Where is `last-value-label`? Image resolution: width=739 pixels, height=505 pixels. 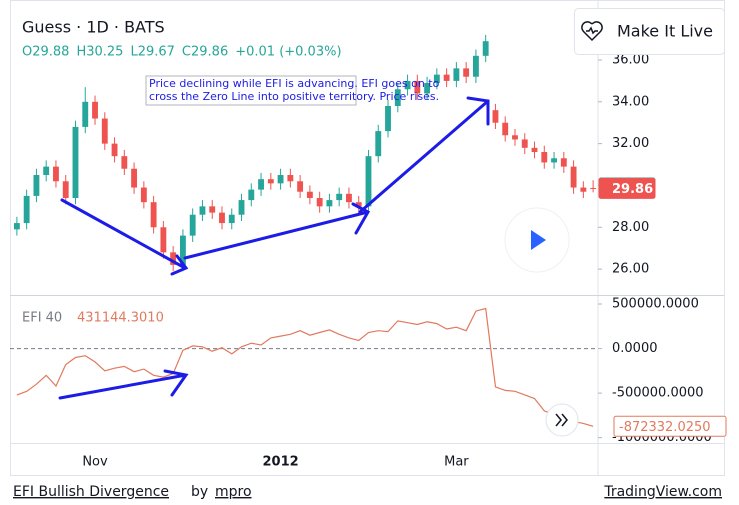
last-value-label is located at coordinates (670, 426).